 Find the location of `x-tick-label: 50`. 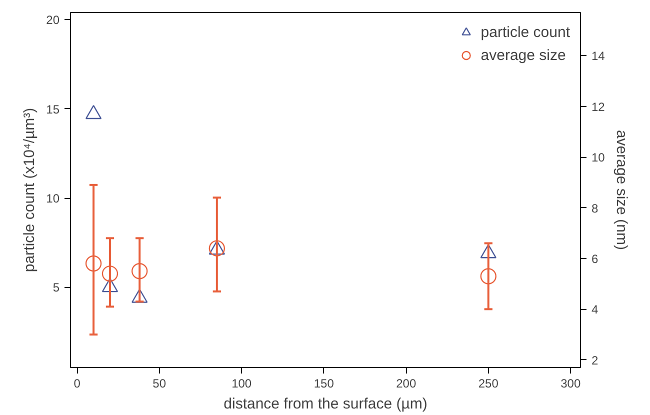

x-tick-label: 50 is located at coordinates (159, 383).